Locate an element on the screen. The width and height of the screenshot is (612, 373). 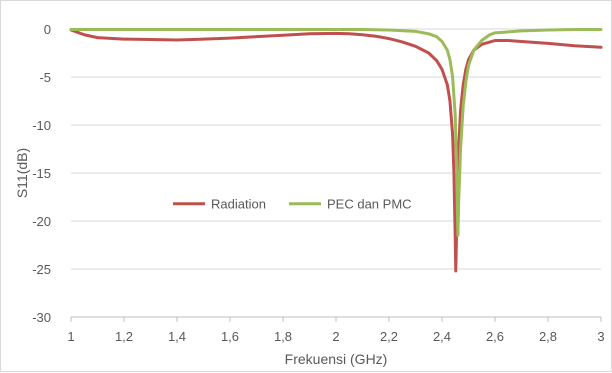
y-tick-label: -10 is located at coordinates (41, 125).